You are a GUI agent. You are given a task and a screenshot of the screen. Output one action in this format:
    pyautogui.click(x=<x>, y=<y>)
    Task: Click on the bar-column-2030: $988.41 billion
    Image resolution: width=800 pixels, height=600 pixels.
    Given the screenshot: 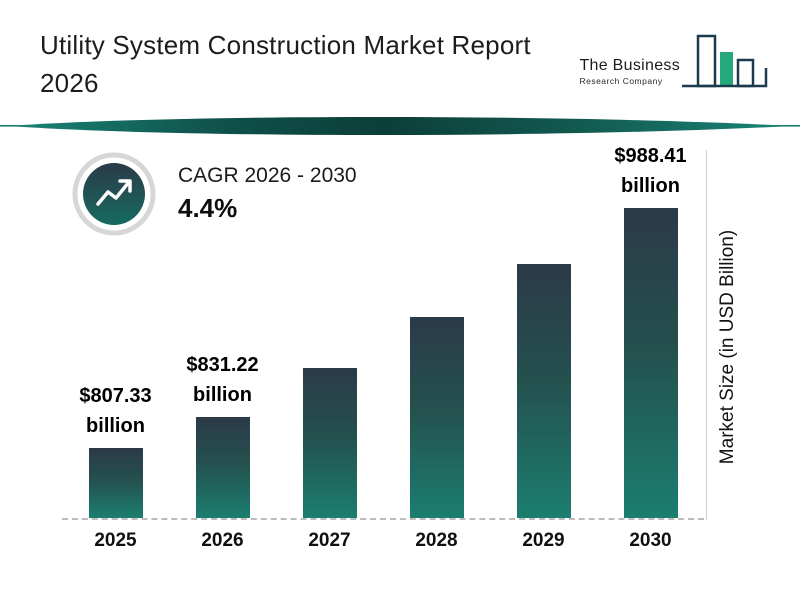 What is the action you would take?
    pyautogui.click(x=650, y=329)
    